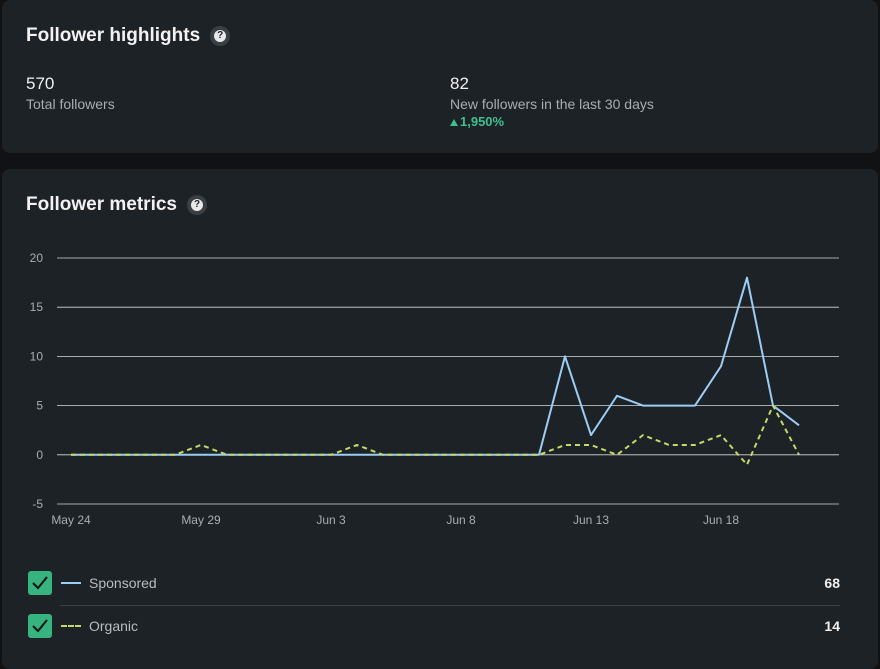 The width and height of the screenshot is (880, 669). Describe the element at coordinates (113, 35) in the screenshot. I see `highlights-title-text: Follower highlights` at that location.